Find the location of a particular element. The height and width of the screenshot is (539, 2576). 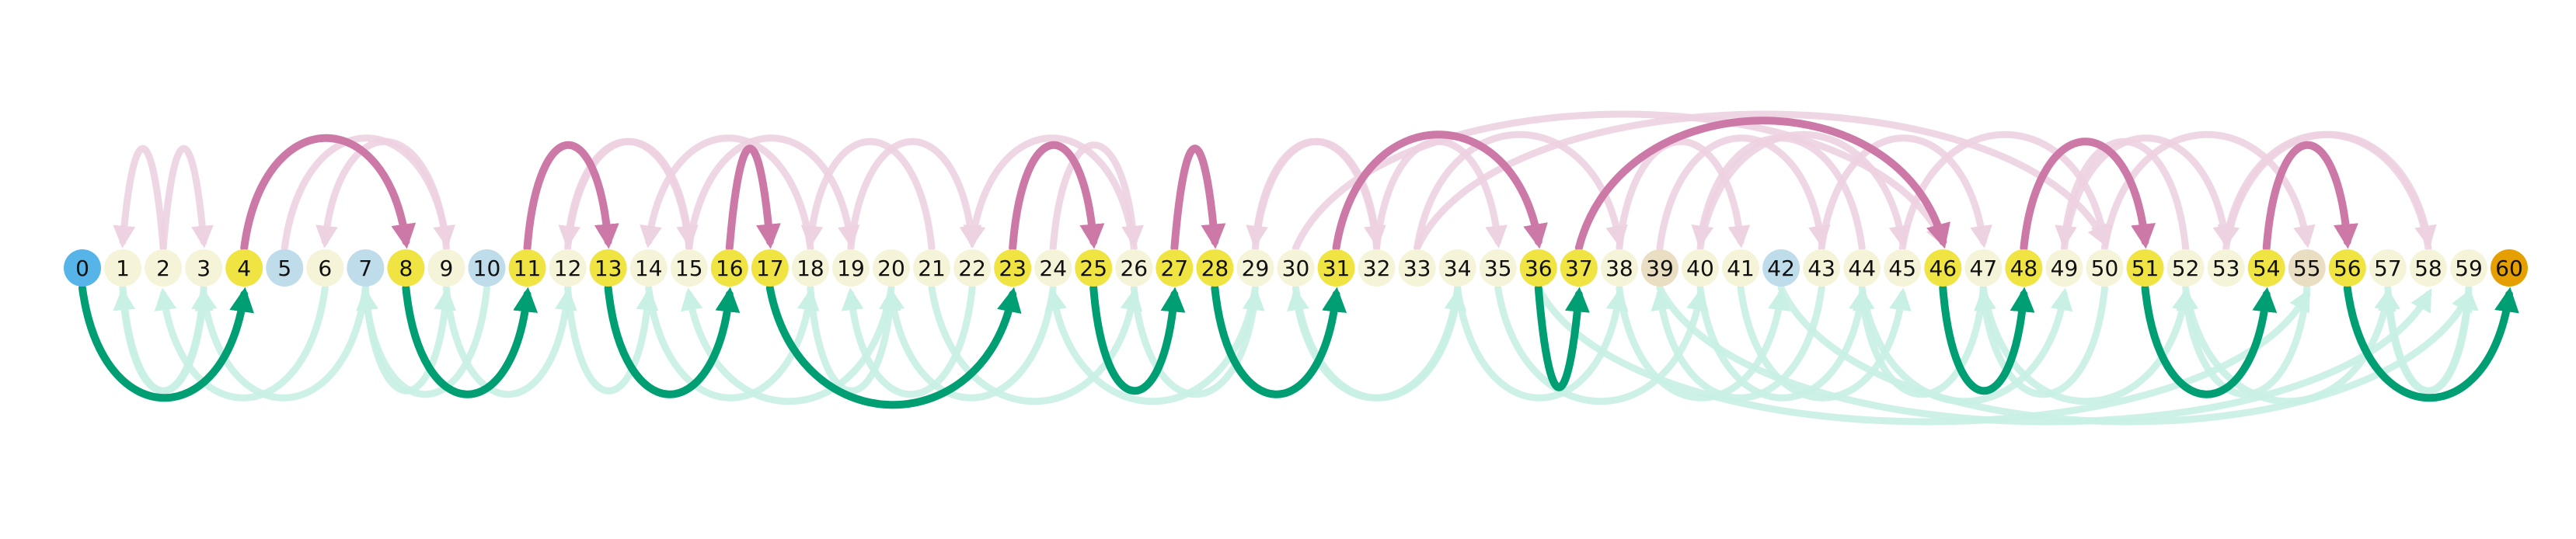

node-label: 13 is located at coordinates (608, 268).